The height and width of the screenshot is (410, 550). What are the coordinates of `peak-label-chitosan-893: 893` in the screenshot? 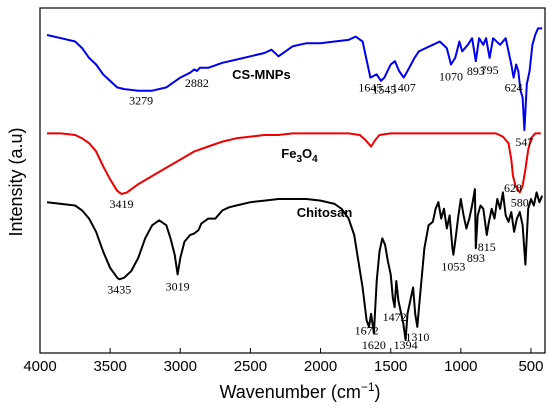 It's located at (476, 258).